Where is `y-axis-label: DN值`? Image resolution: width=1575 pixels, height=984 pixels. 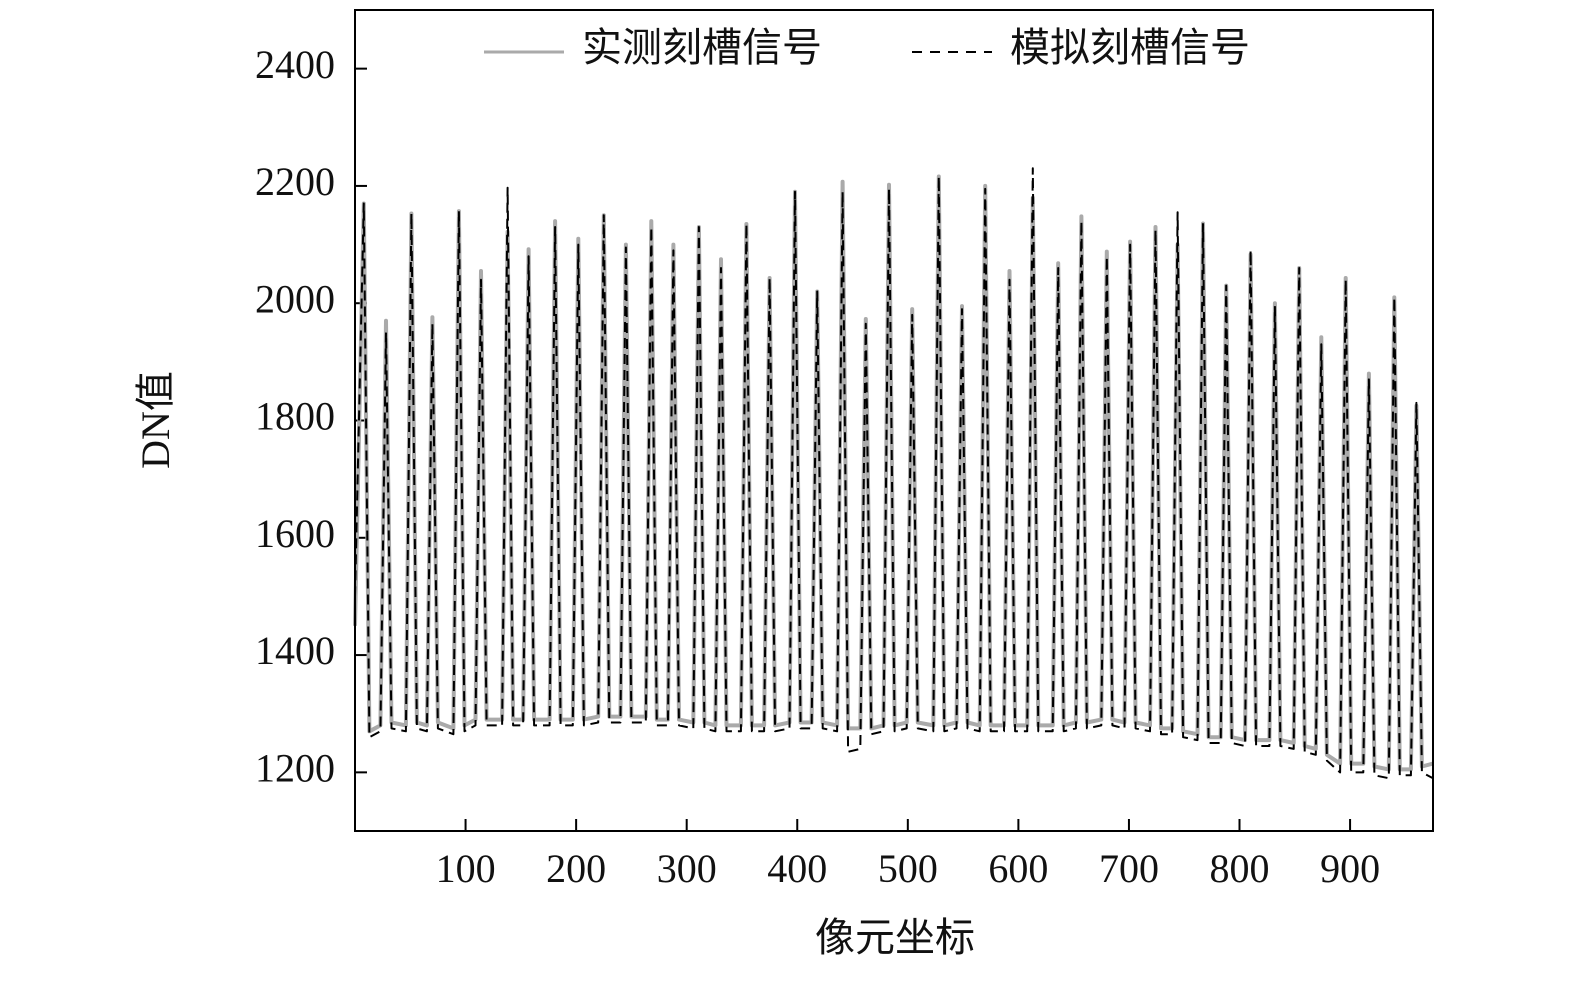
y-axis-label: DN值 is located at coordinates (155, 420).